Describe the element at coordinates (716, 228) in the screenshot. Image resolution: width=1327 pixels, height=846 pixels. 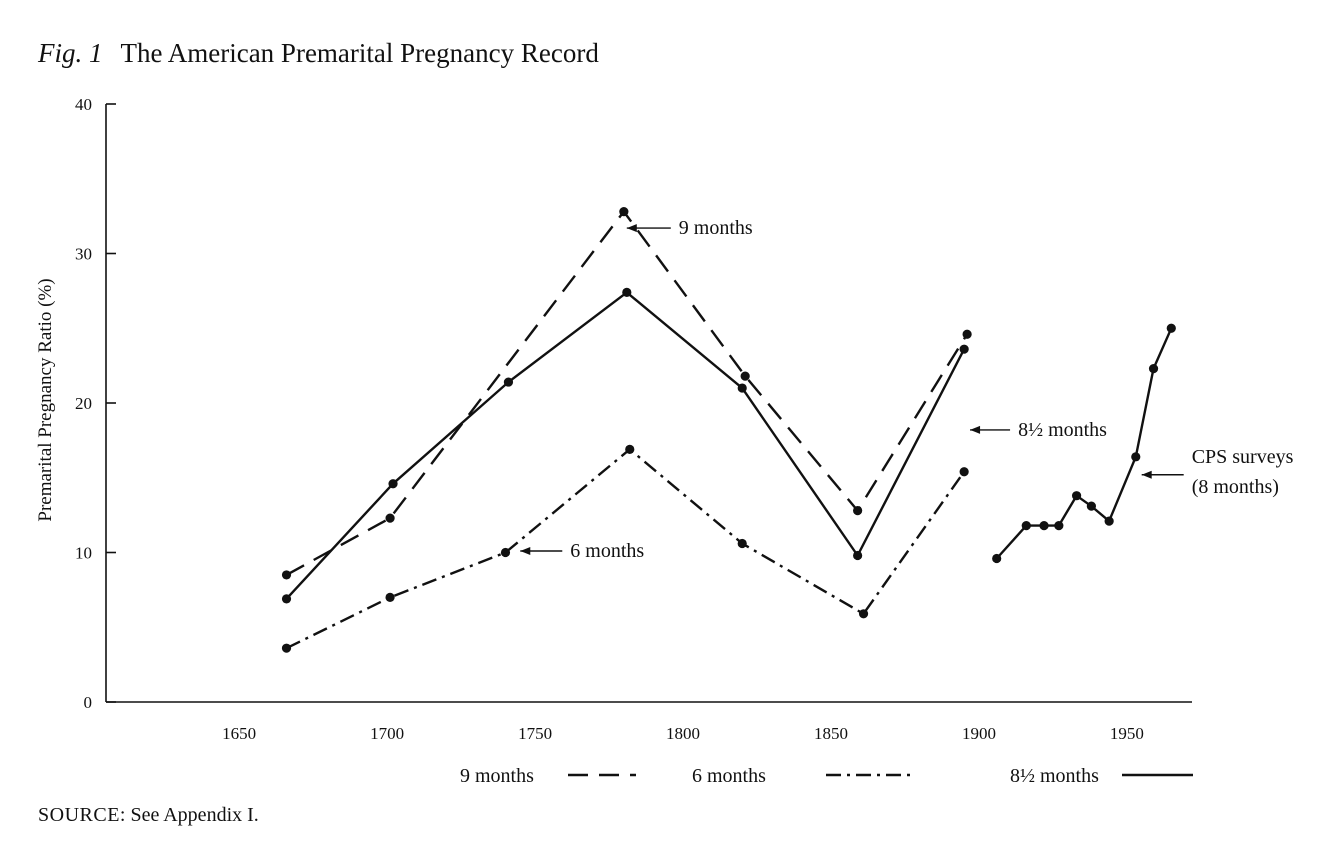
I see `annotation-label: 9 months` at that location.